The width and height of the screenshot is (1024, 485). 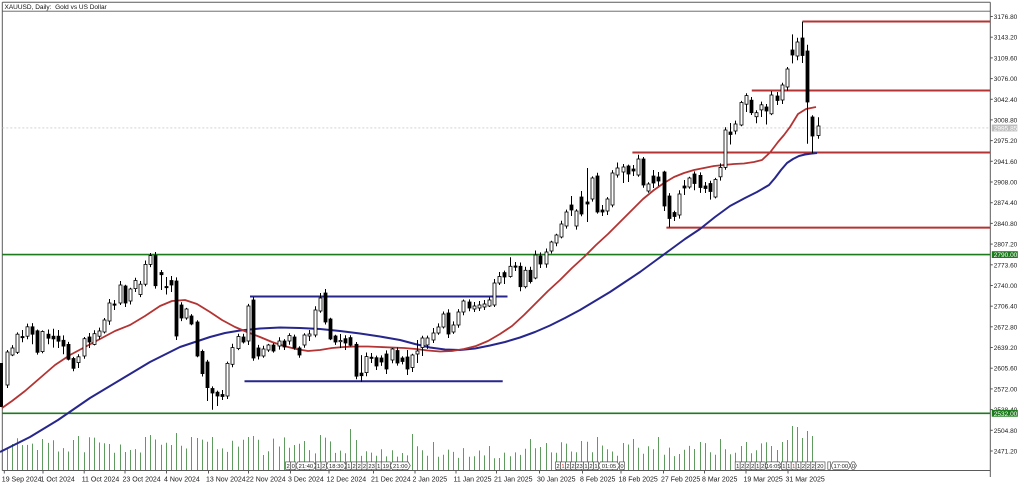 What do you see at coordinates (1006, 224) in the screenshot?
I see `svg-text: 2840.80` at bounding box center [1006, 224].